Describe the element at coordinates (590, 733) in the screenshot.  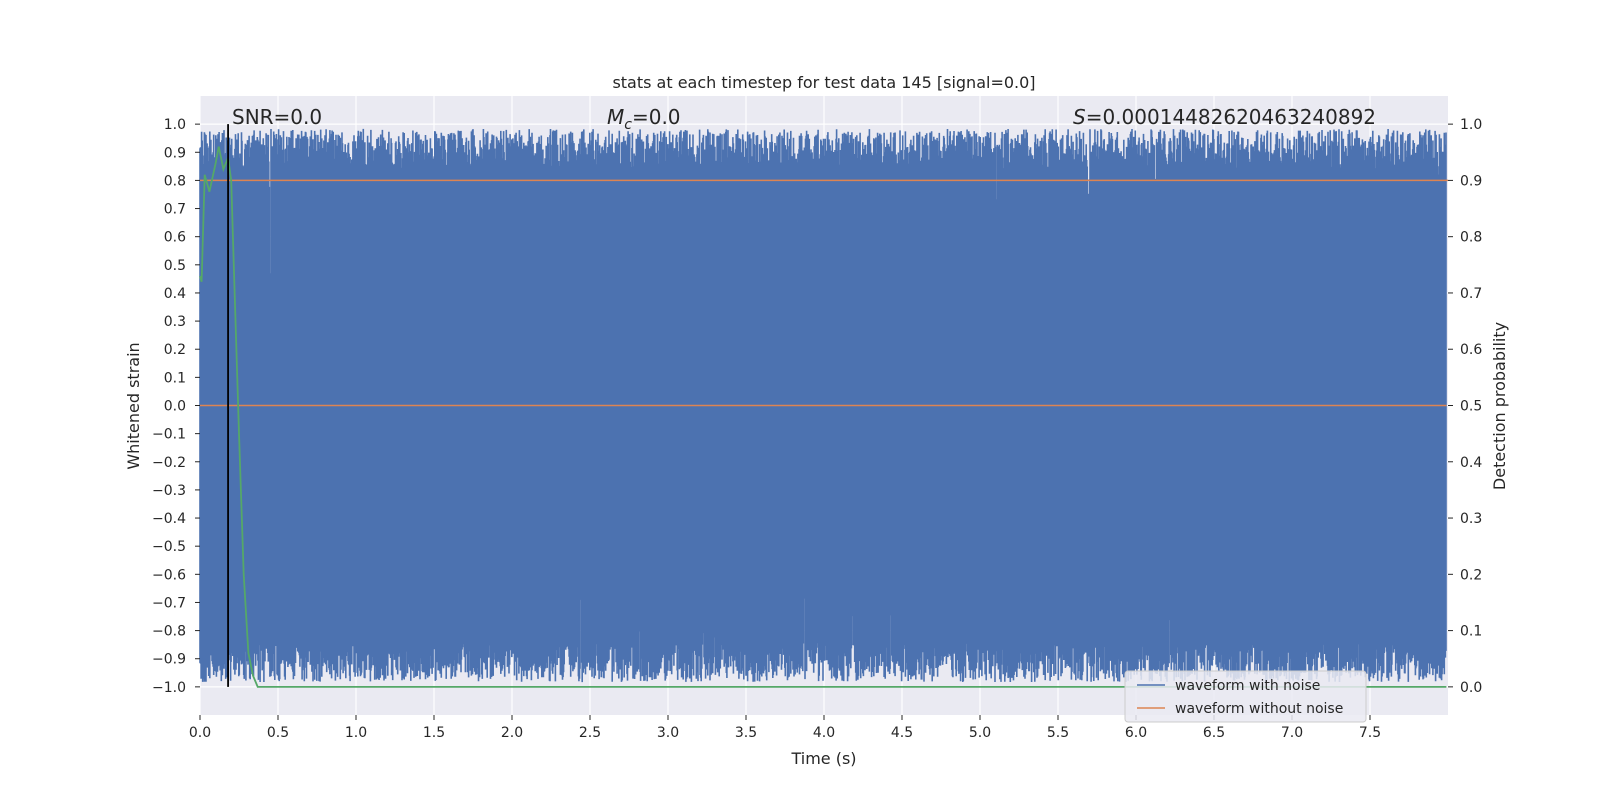
I see `x-tick-label: 2.5` at that location.